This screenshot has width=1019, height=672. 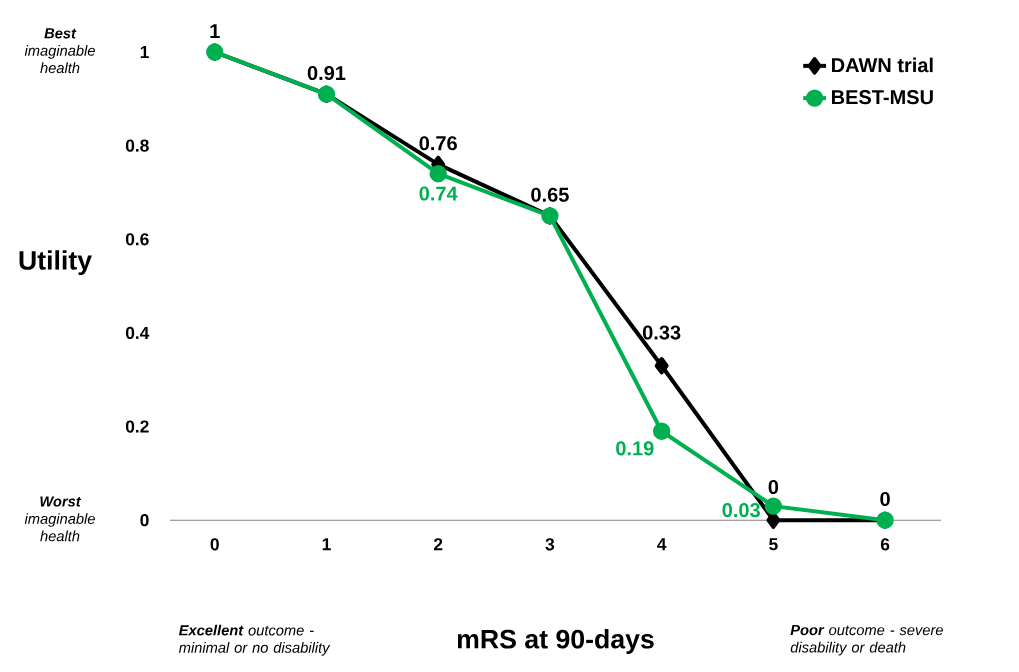 What do you see at coordinates (635, 448) in the screenshot?
I see `data-label: 0.19` at bounding box center [635, 448].